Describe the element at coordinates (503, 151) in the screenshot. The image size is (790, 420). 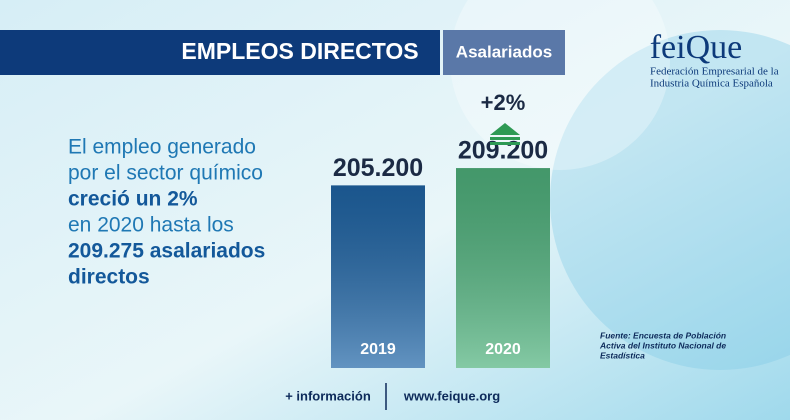
I see `value-label: 209.200` at that location.